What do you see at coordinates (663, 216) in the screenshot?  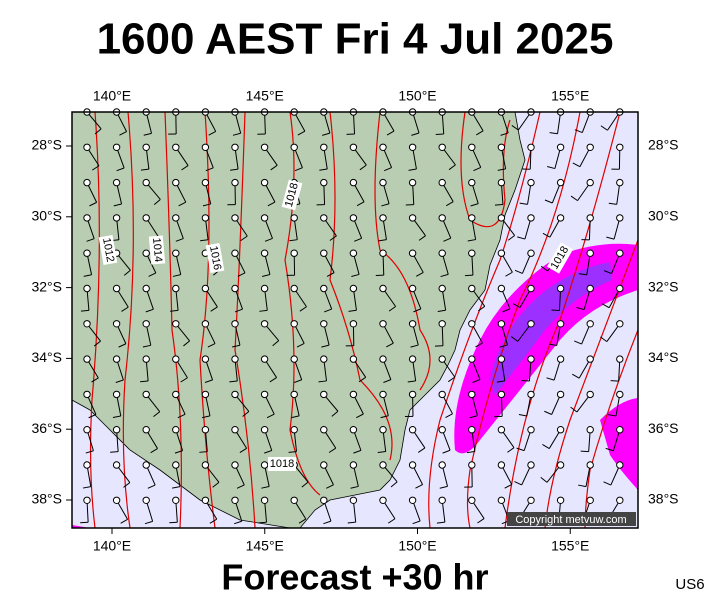 I see `lat-label: 30°S` at bounding box center [663, 216].